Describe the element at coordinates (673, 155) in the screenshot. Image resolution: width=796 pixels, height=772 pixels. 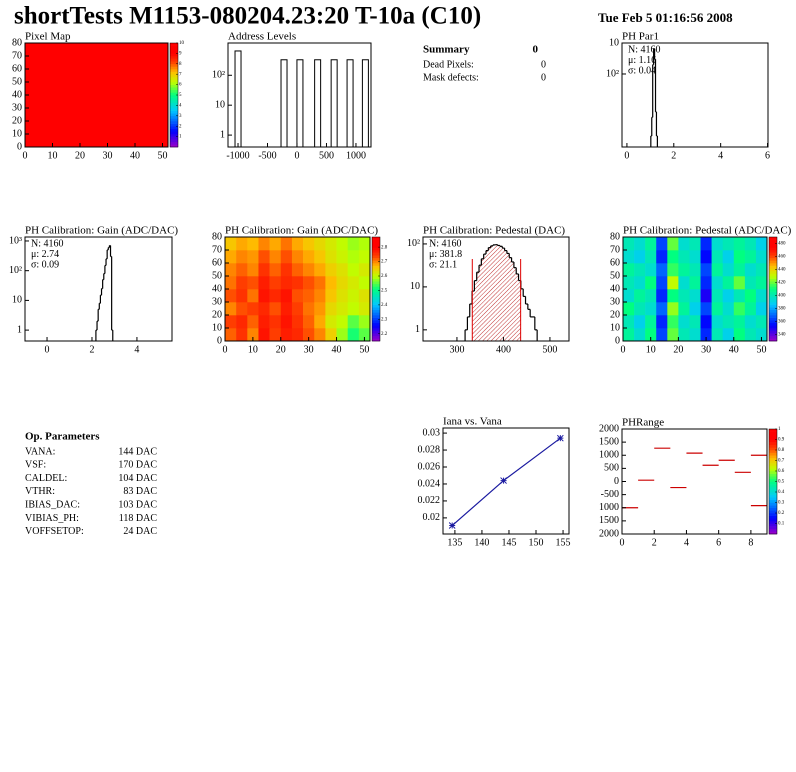
I see `x-tick-label: 2` at that location.